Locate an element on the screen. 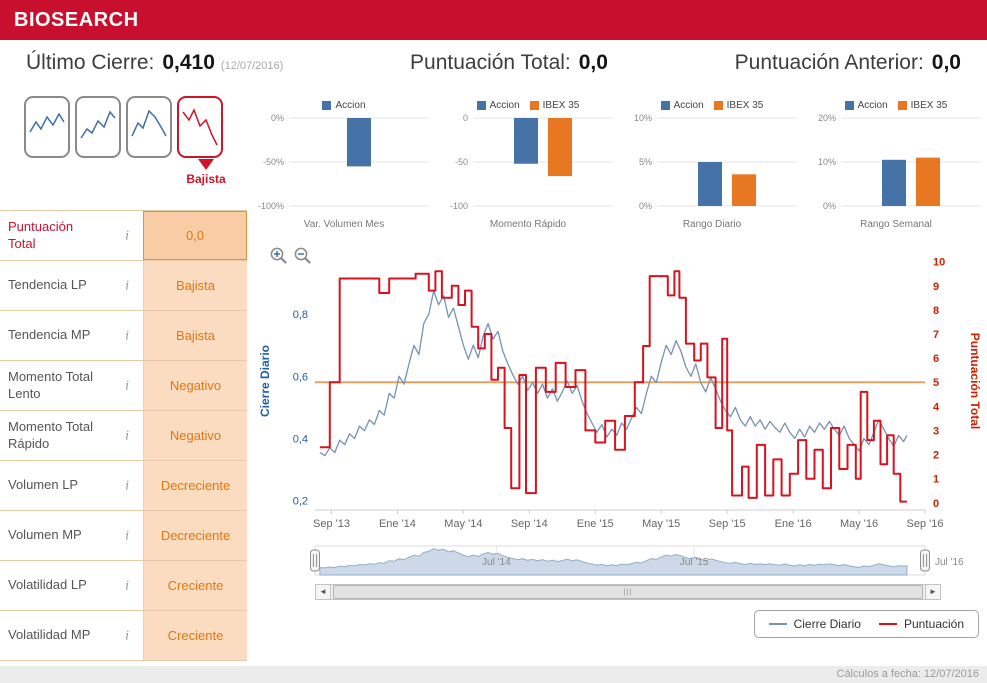 This screenshot has width=987, height=683. mini-chart-canvas: 10% 5% 0% is located at coordinates (715, 162).